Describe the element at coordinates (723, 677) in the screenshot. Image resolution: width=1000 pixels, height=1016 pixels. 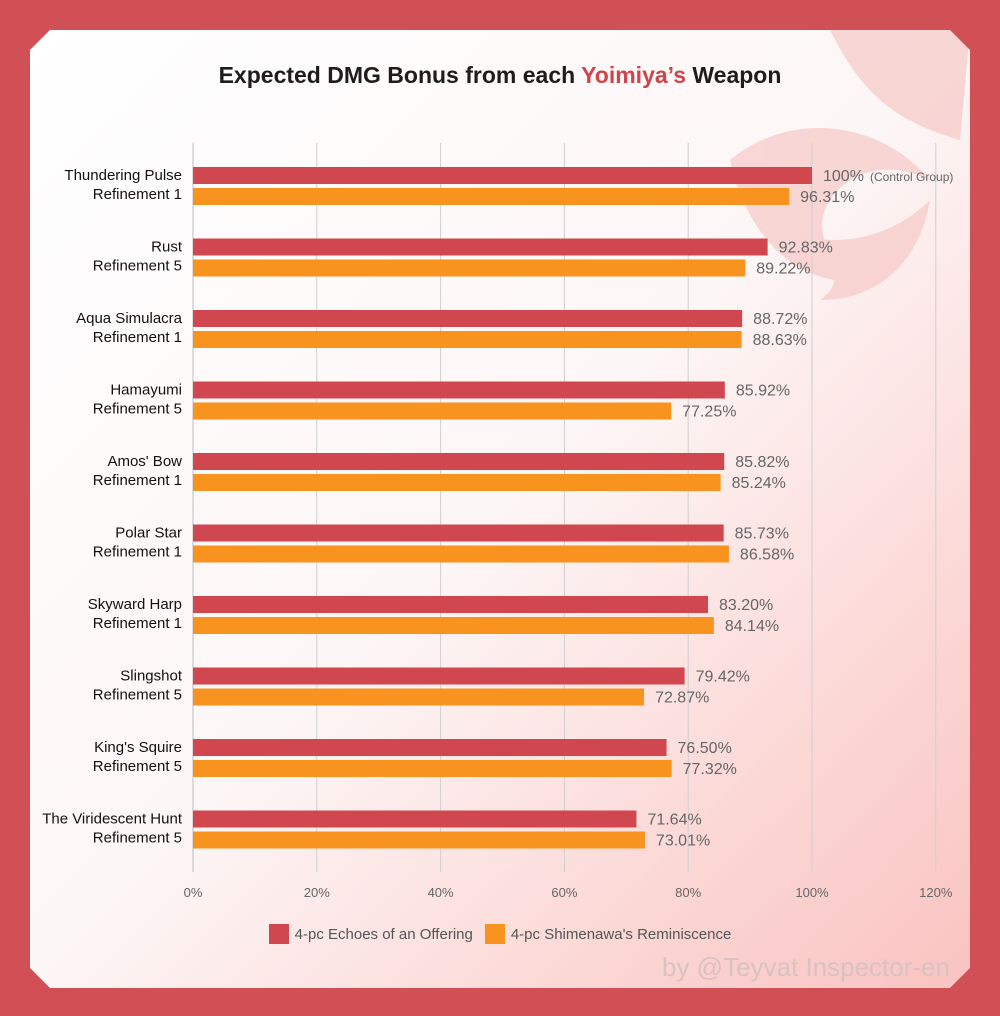
I see `data-label: 79.42%` at that location.